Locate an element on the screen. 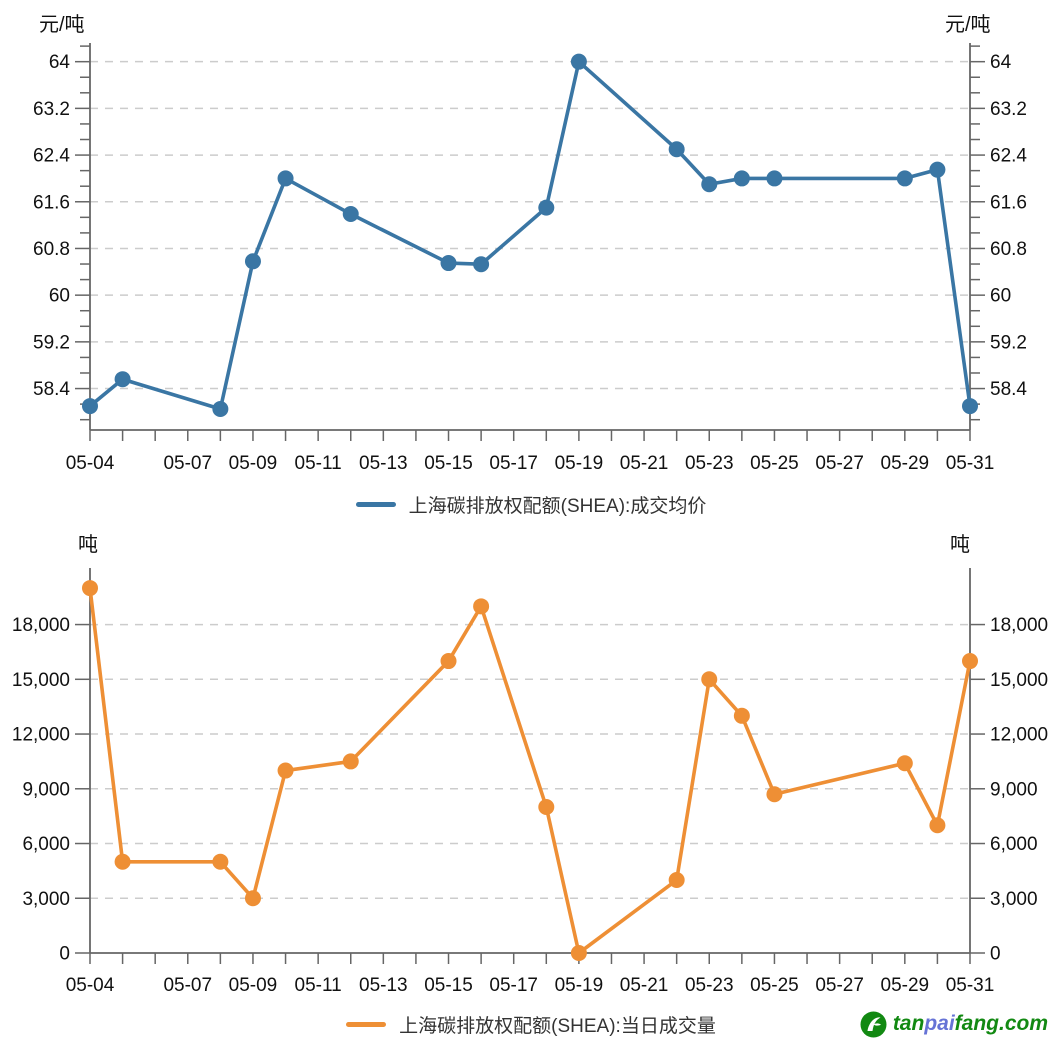  x-tick-label: 05-13 is located at coordinates (383, 463).